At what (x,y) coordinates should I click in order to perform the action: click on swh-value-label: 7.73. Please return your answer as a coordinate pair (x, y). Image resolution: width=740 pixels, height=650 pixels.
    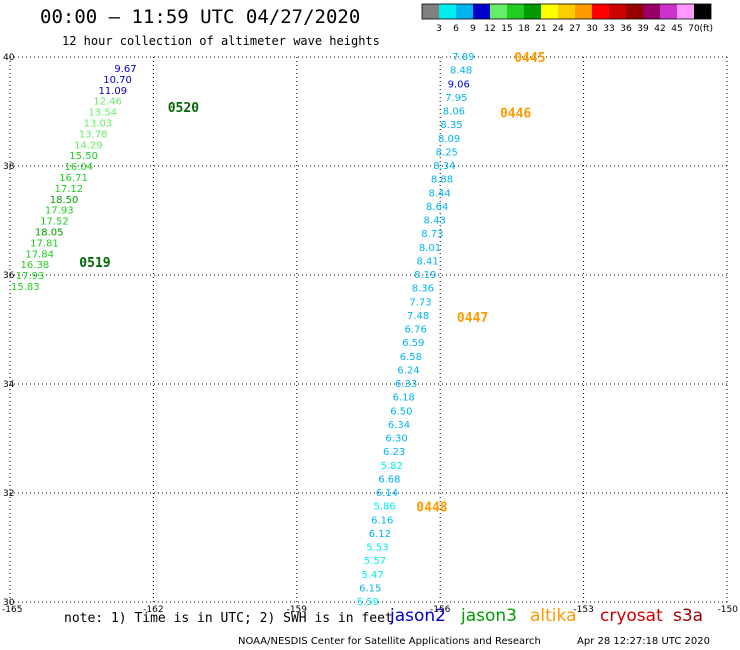
    Looking at the image, I should click on (420, 302).